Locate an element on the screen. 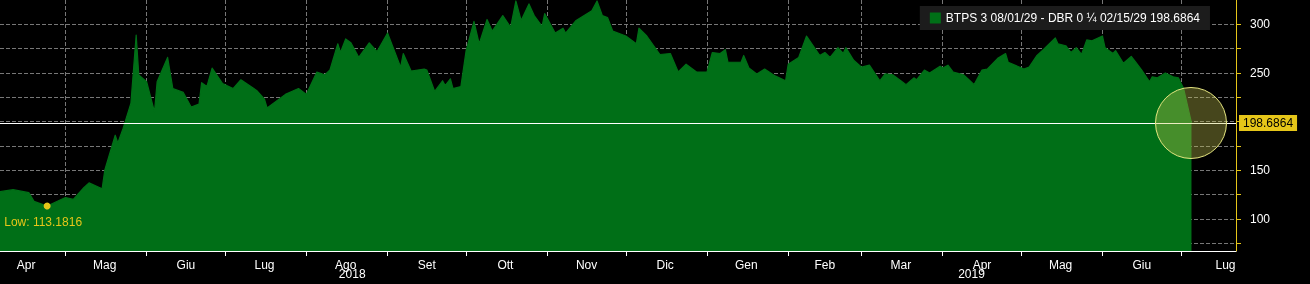 This screenshot has height=284, width=1310. x-tick-label: Gen is located at coordinates (746, 265).